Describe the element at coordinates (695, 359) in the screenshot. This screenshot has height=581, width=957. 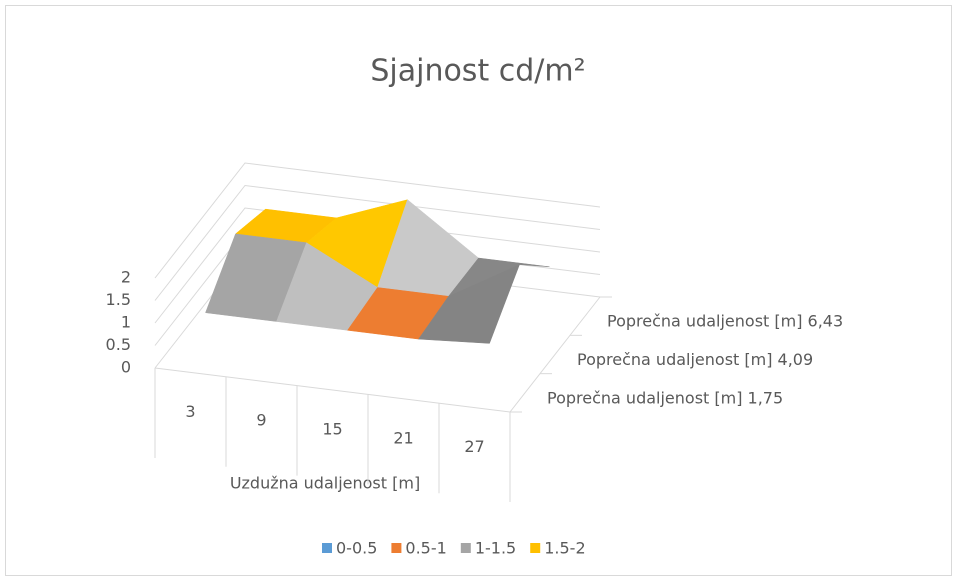
I see `depth-tick-label: Poprečna udaljenost [m] 4,09` at that location.